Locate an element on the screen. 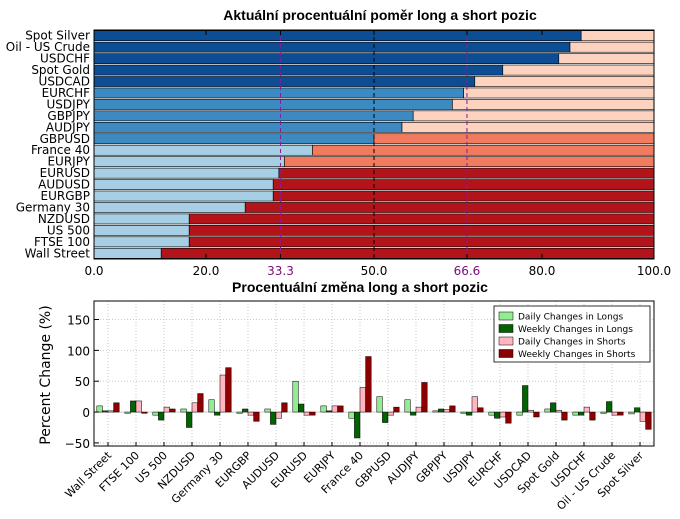 The width and height of the screenshot is (680, 519). bottom-y-tick-label: 50 is located at coordinates (82, 382).